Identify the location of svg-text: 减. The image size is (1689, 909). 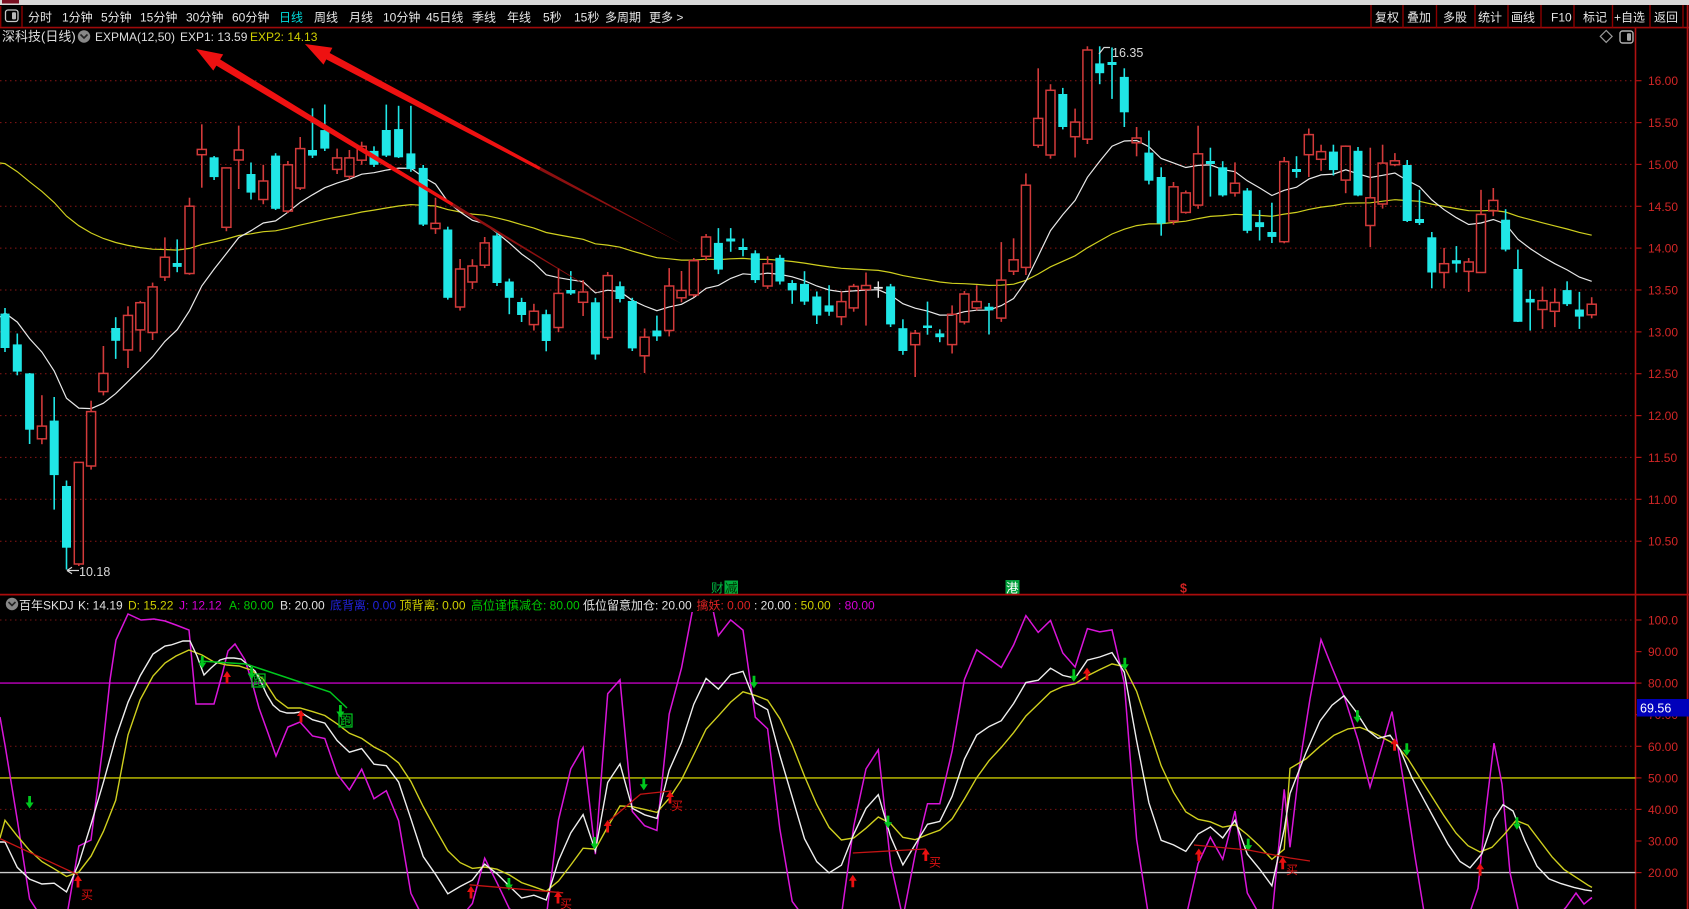
(731, 589).